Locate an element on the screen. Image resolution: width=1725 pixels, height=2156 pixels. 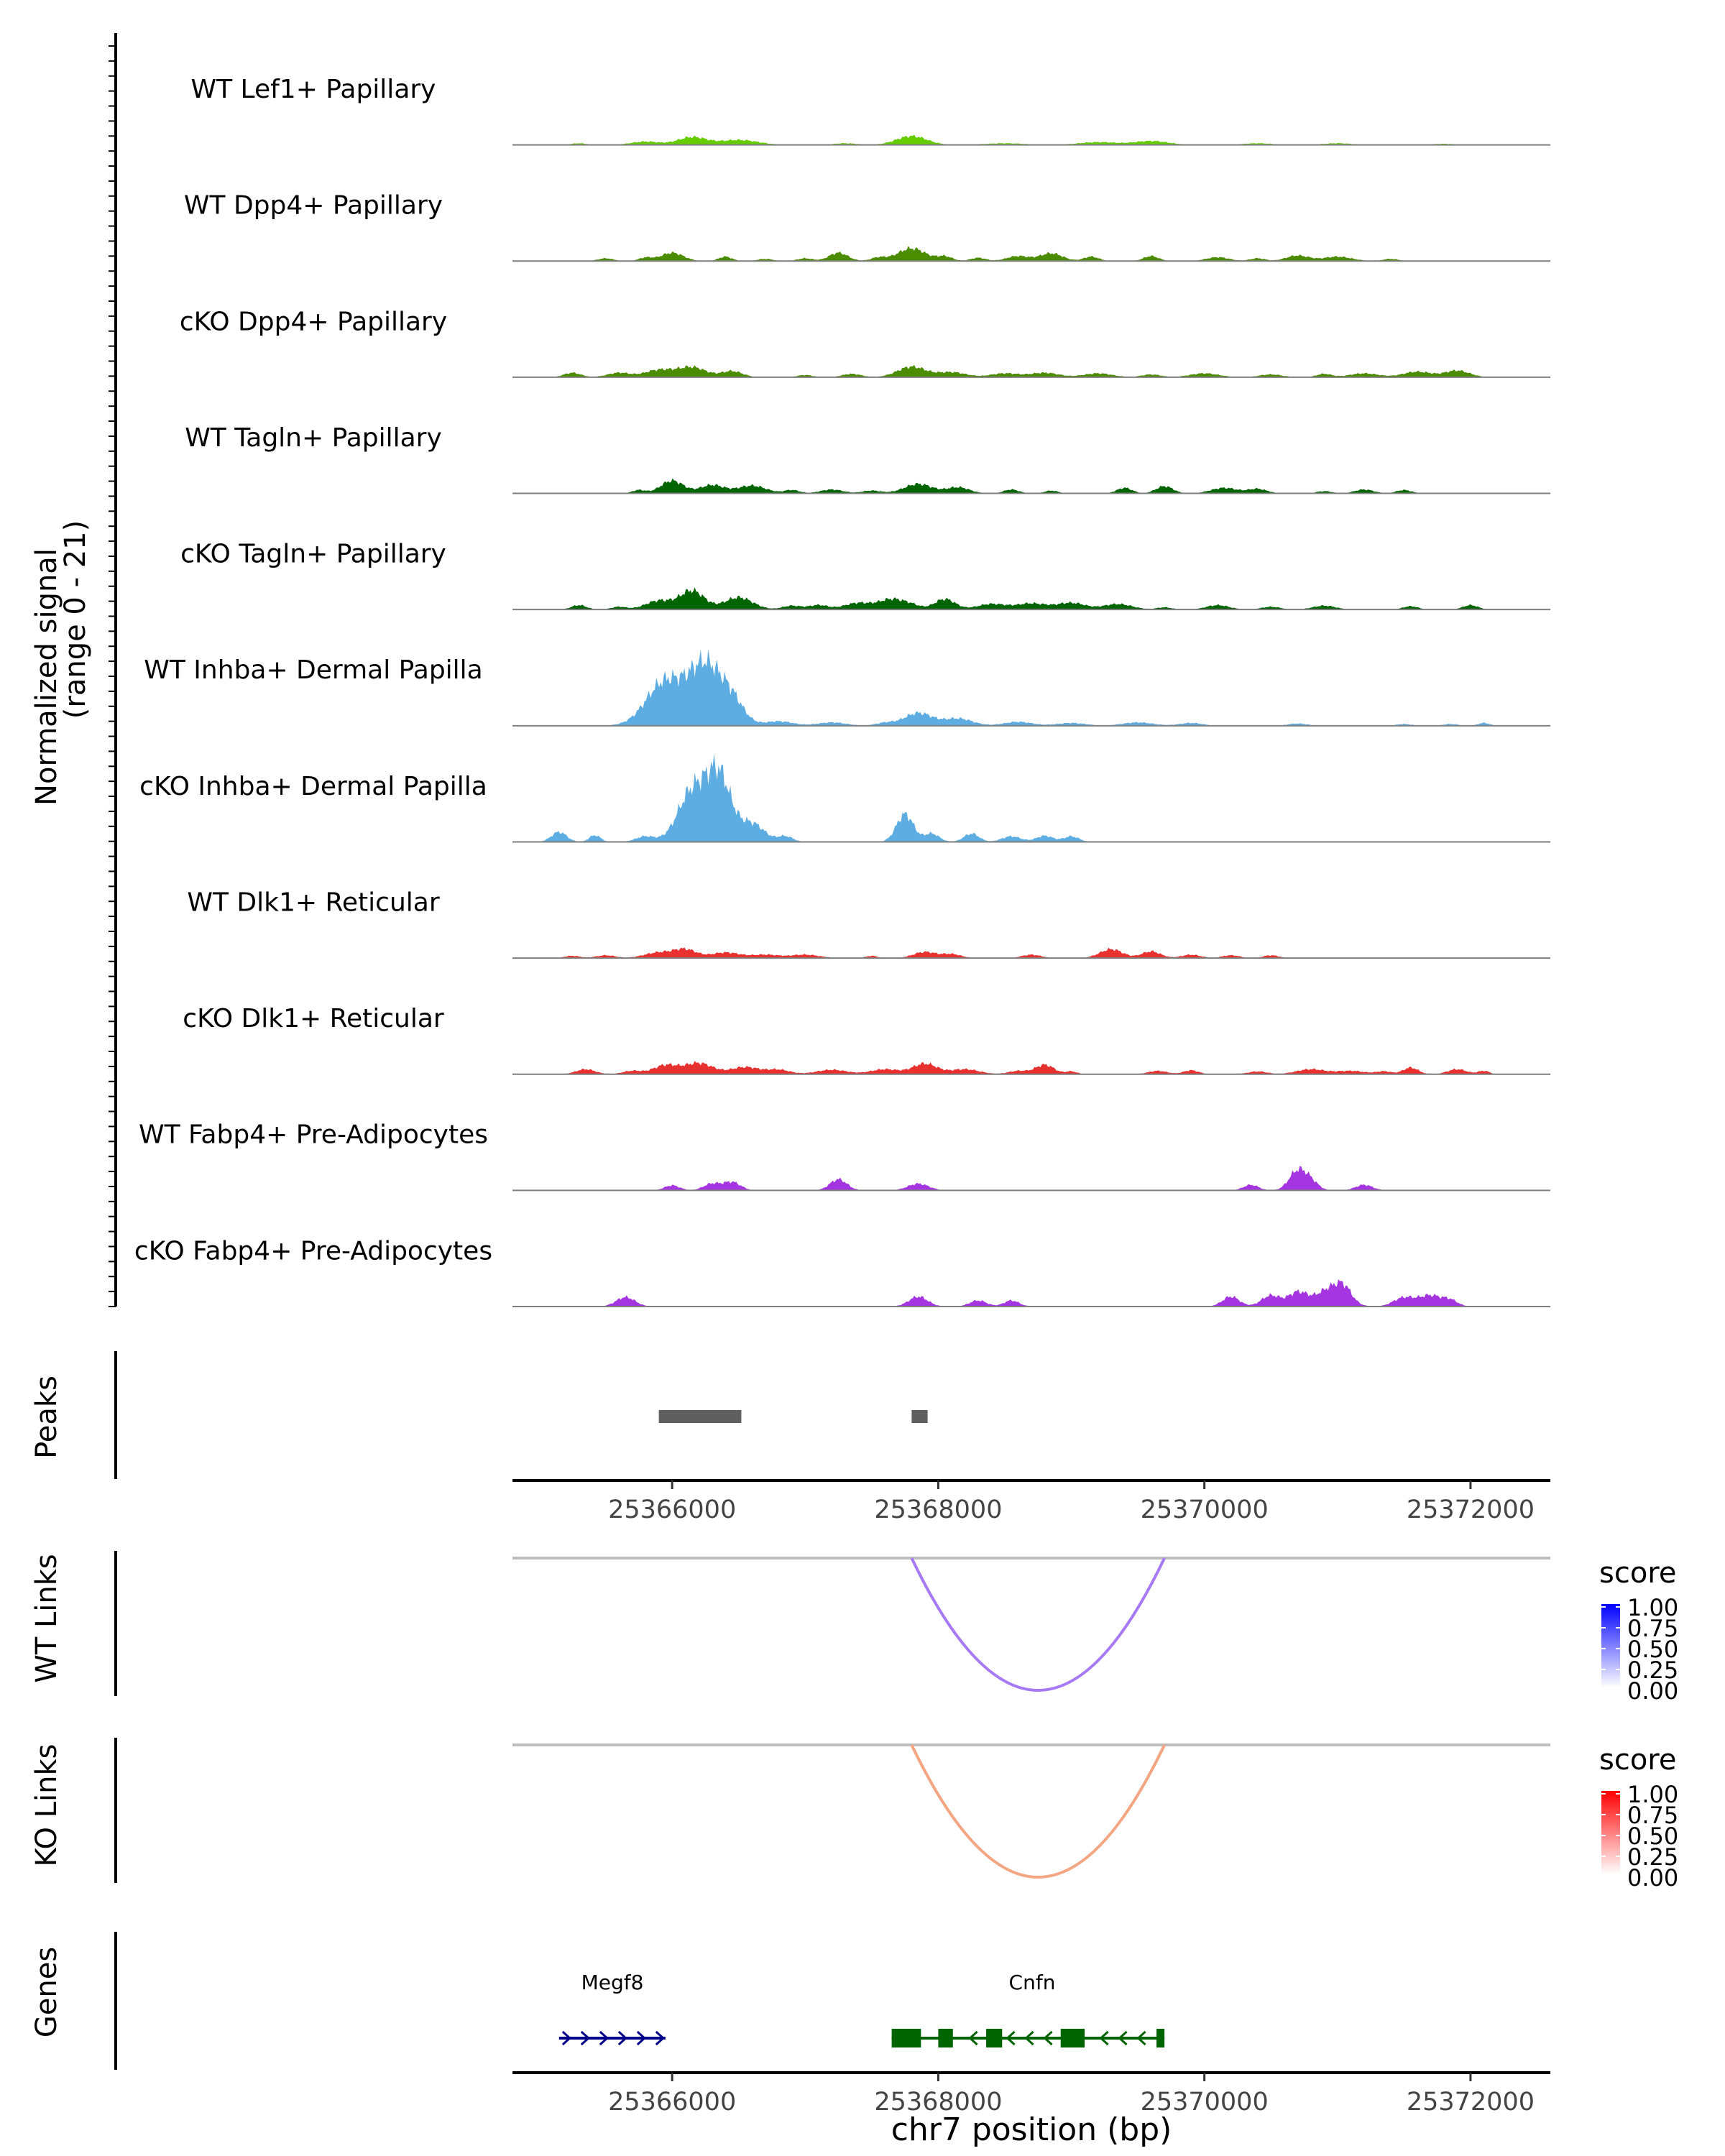
coverage-track: cKO Dlk1+ Reticular is located at coordinates (866, 1039).